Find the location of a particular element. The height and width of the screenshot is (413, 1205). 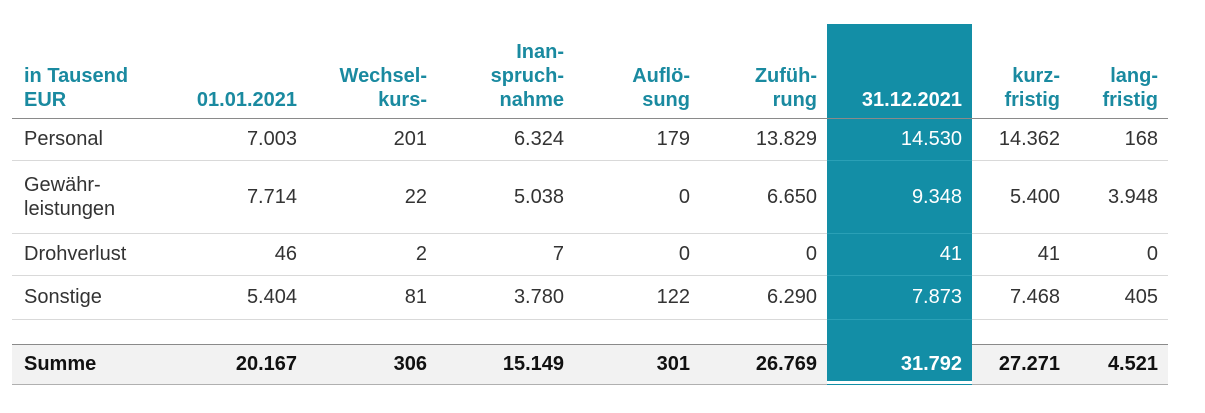

cell-value: 405 is located at coordinates (1119, 297).